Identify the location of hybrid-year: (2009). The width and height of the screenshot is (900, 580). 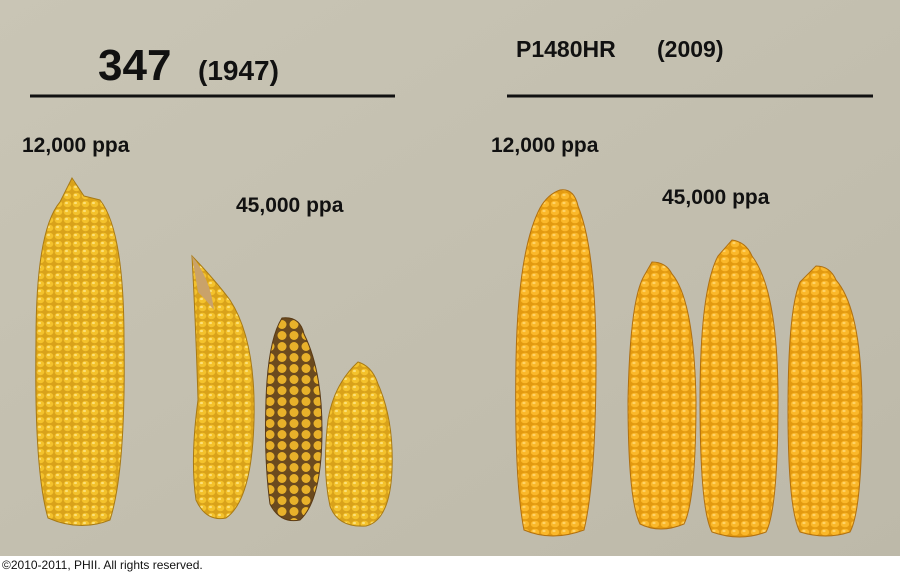
(690, 49).